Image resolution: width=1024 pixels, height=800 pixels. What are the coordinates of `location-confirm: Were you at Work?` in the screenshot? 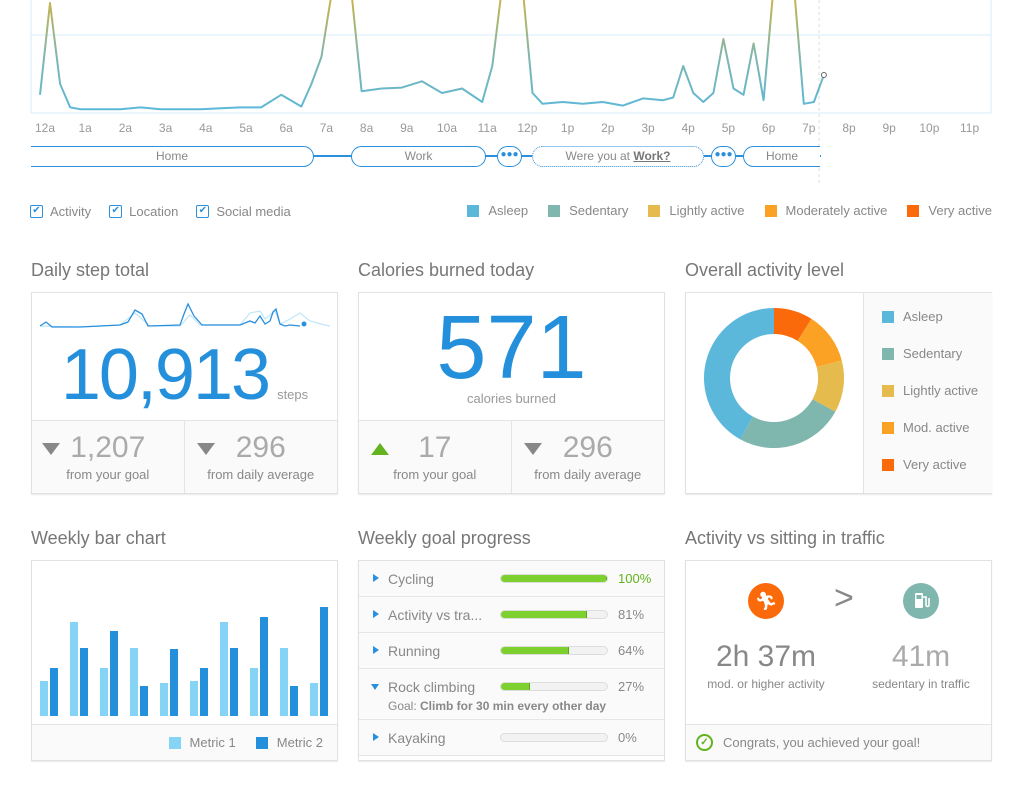 It's located at (618, 156).